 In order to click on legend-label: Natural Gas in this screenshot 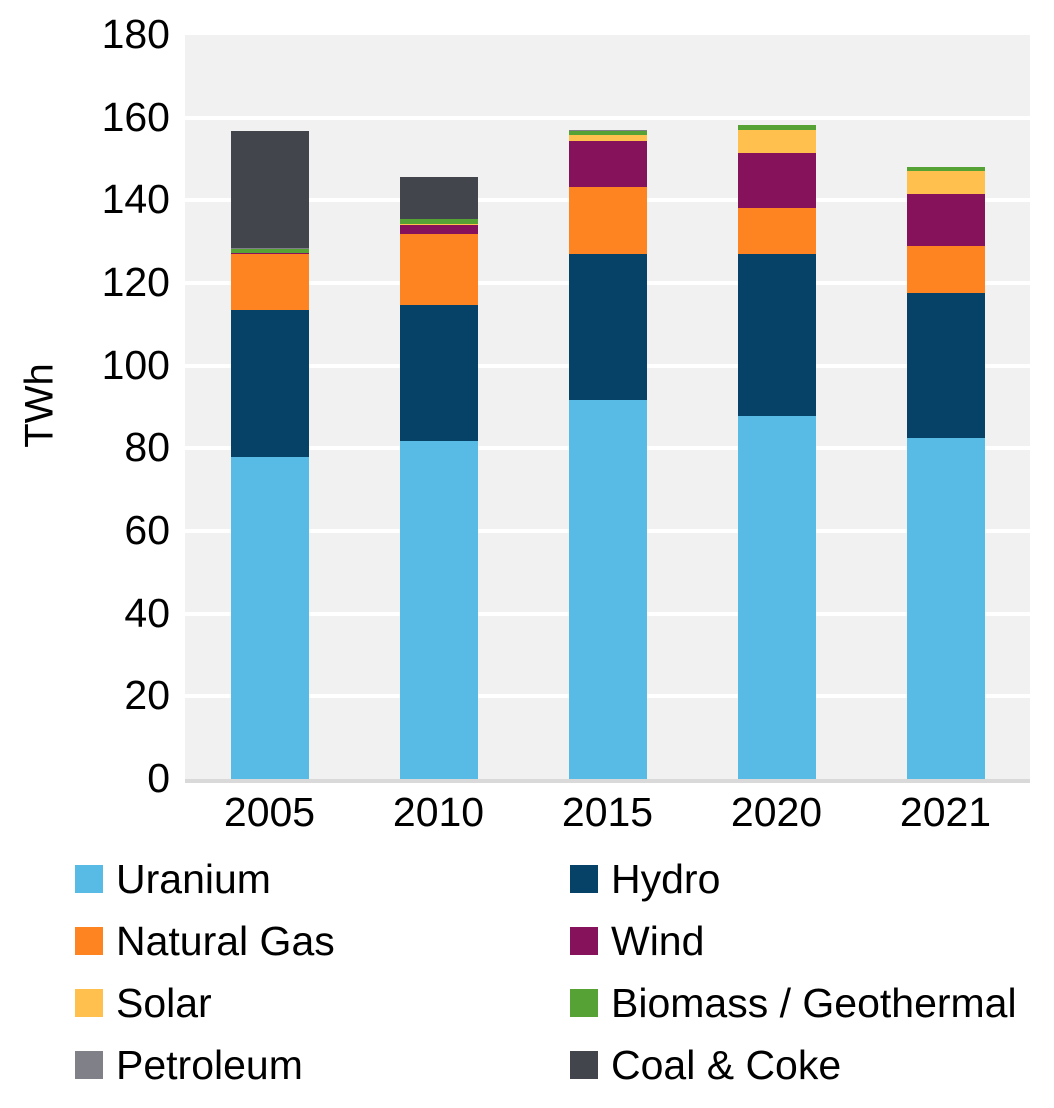, I will do `click(225, 940)`.